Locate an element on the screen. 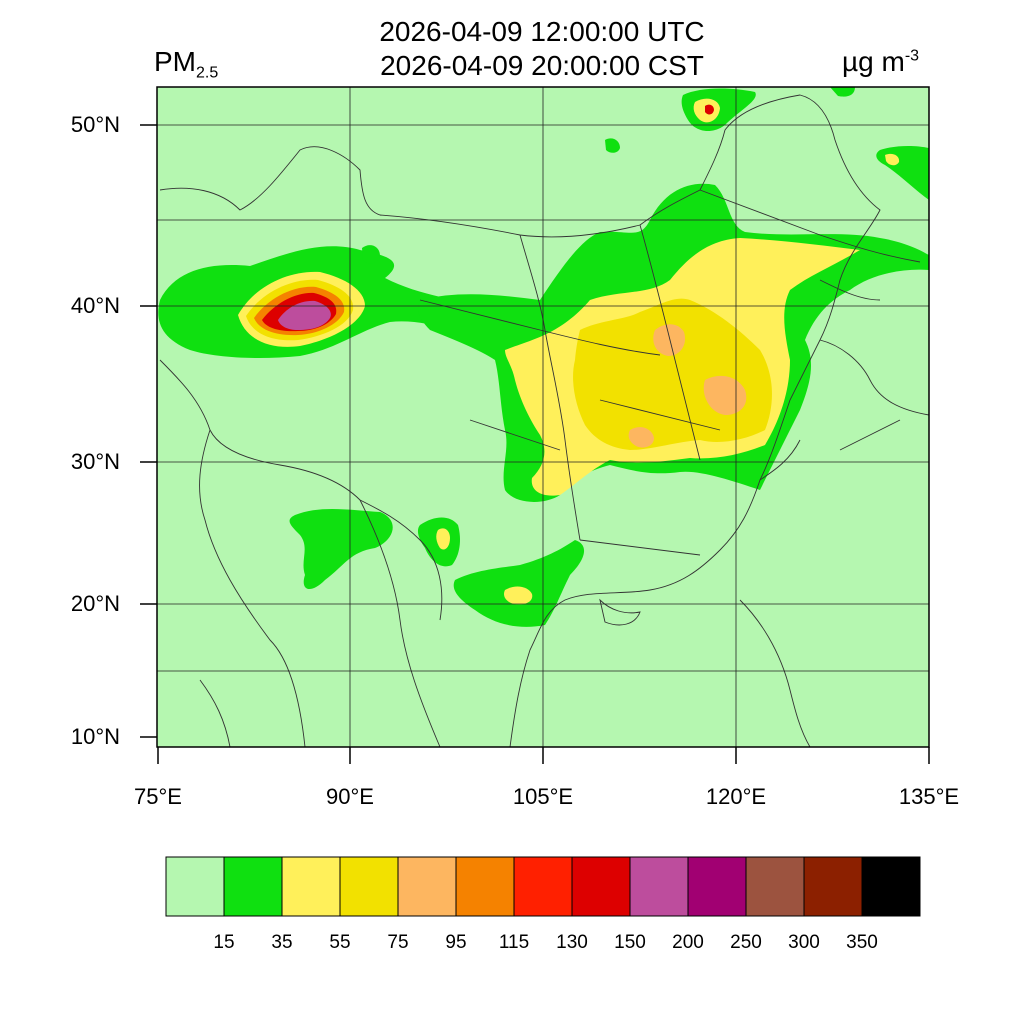 This screenshot has width=1024, height=1024. colorbar-label: 35 is located at coordinates (282, 942).